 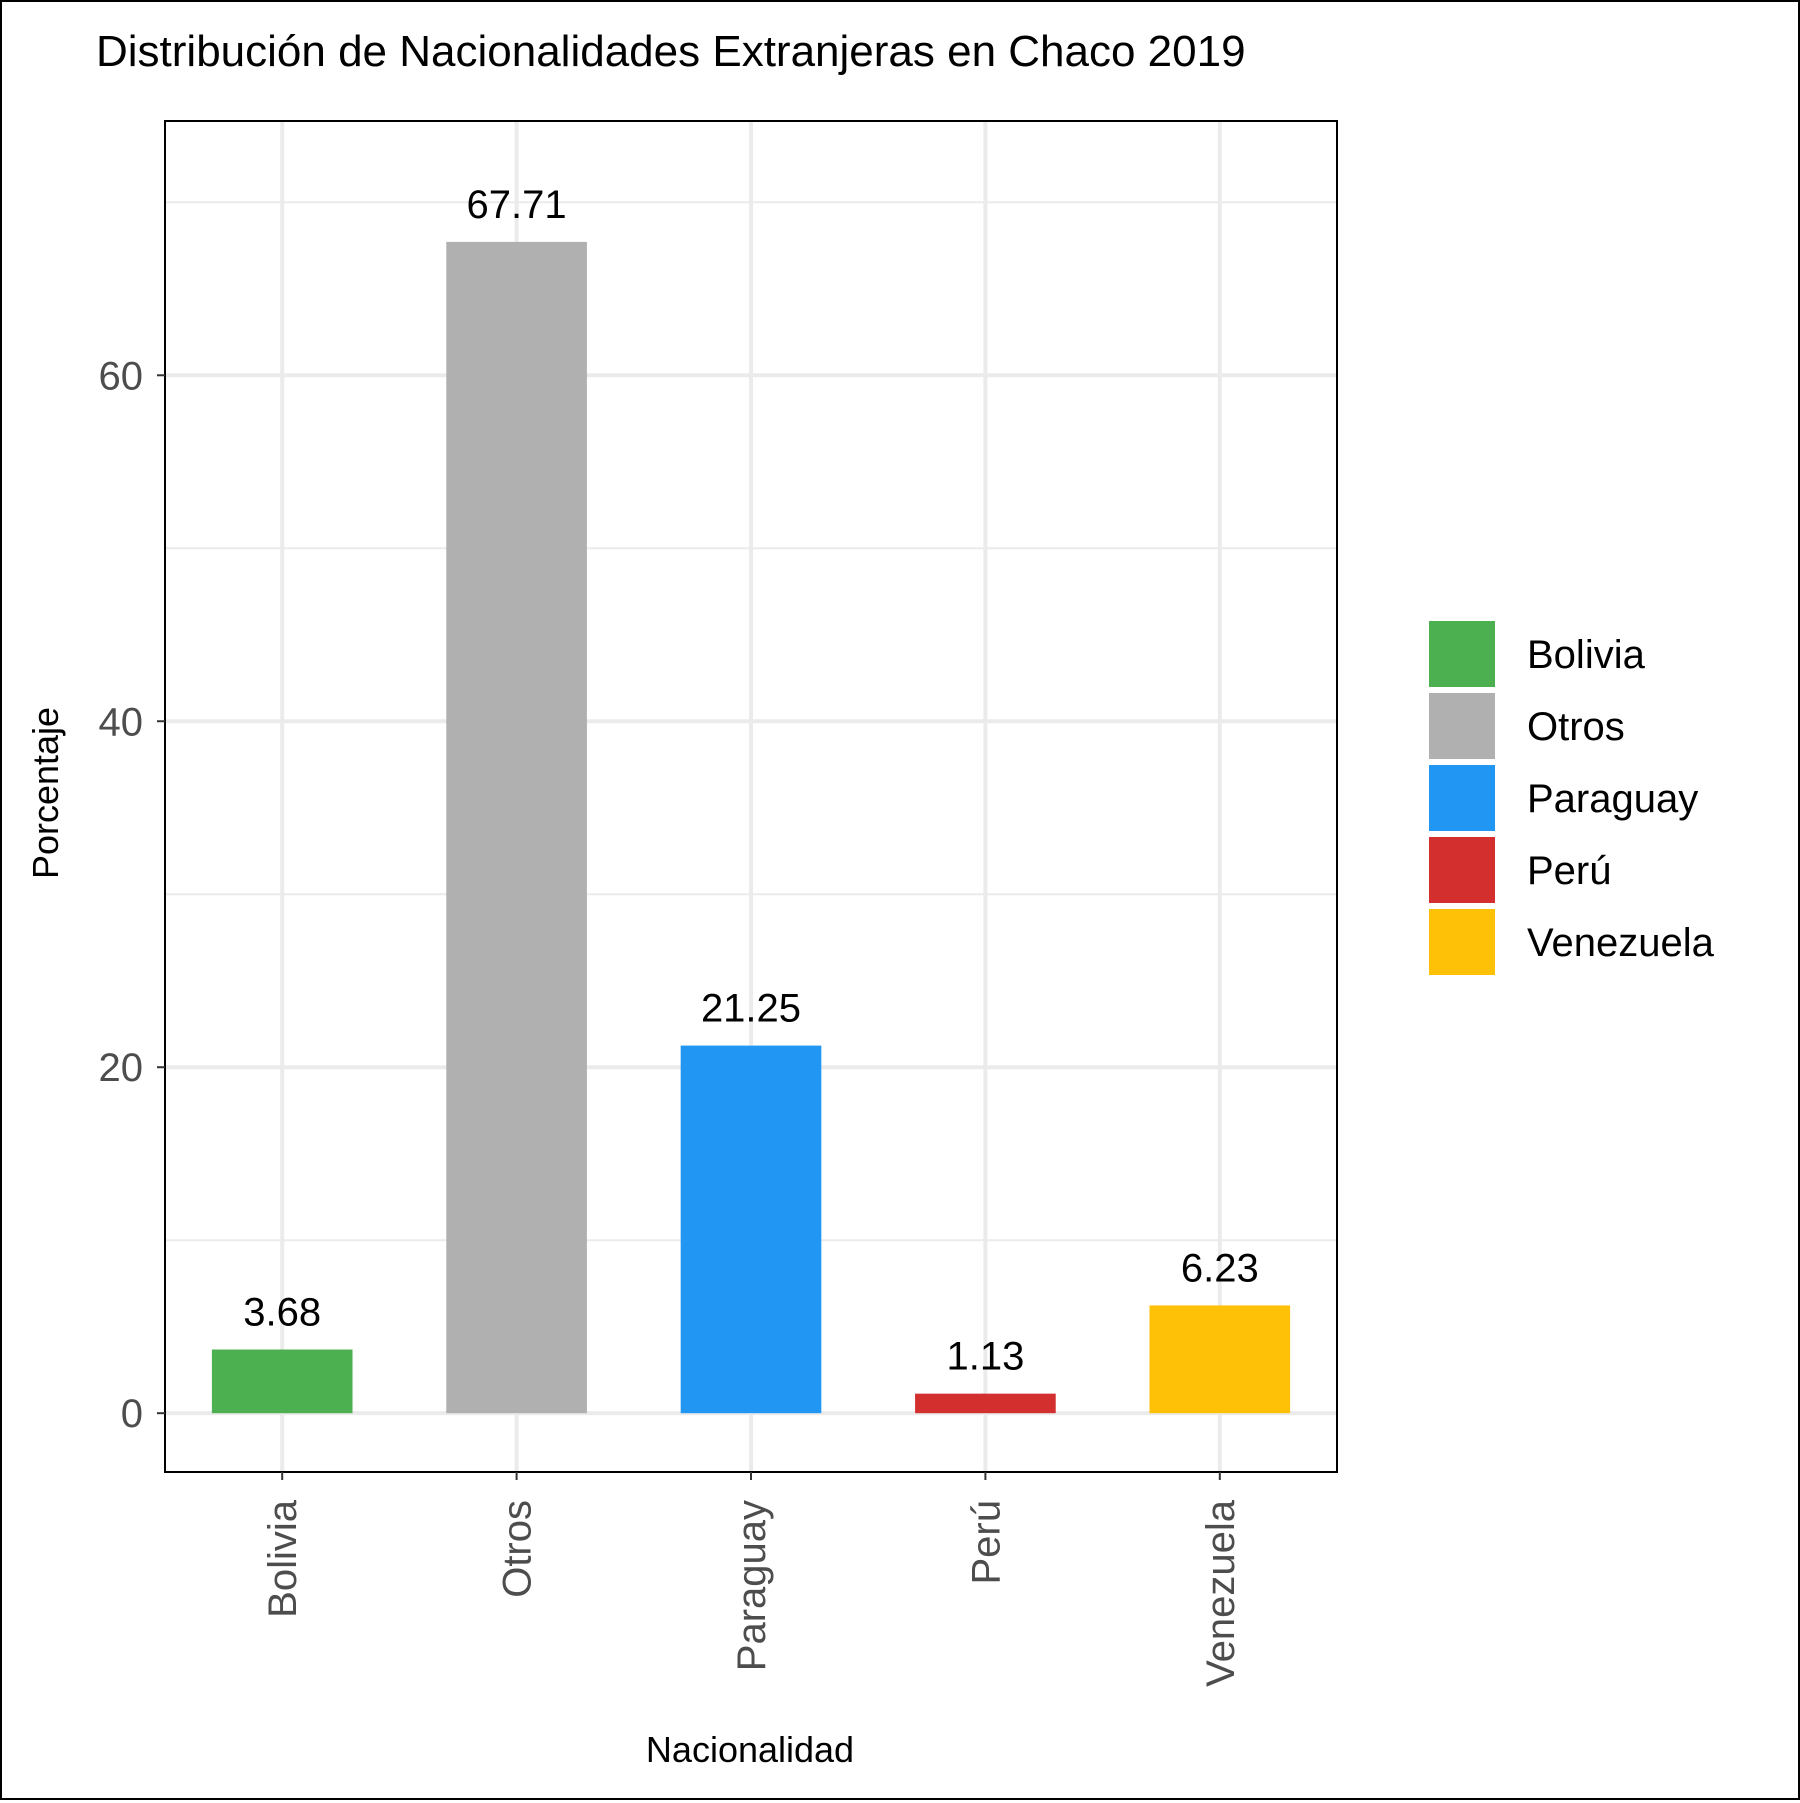 What do you see at coordinates (1462, 942) in the screenshot?
I see `legend-key-venezuela` at bounding box center [1462, 942].